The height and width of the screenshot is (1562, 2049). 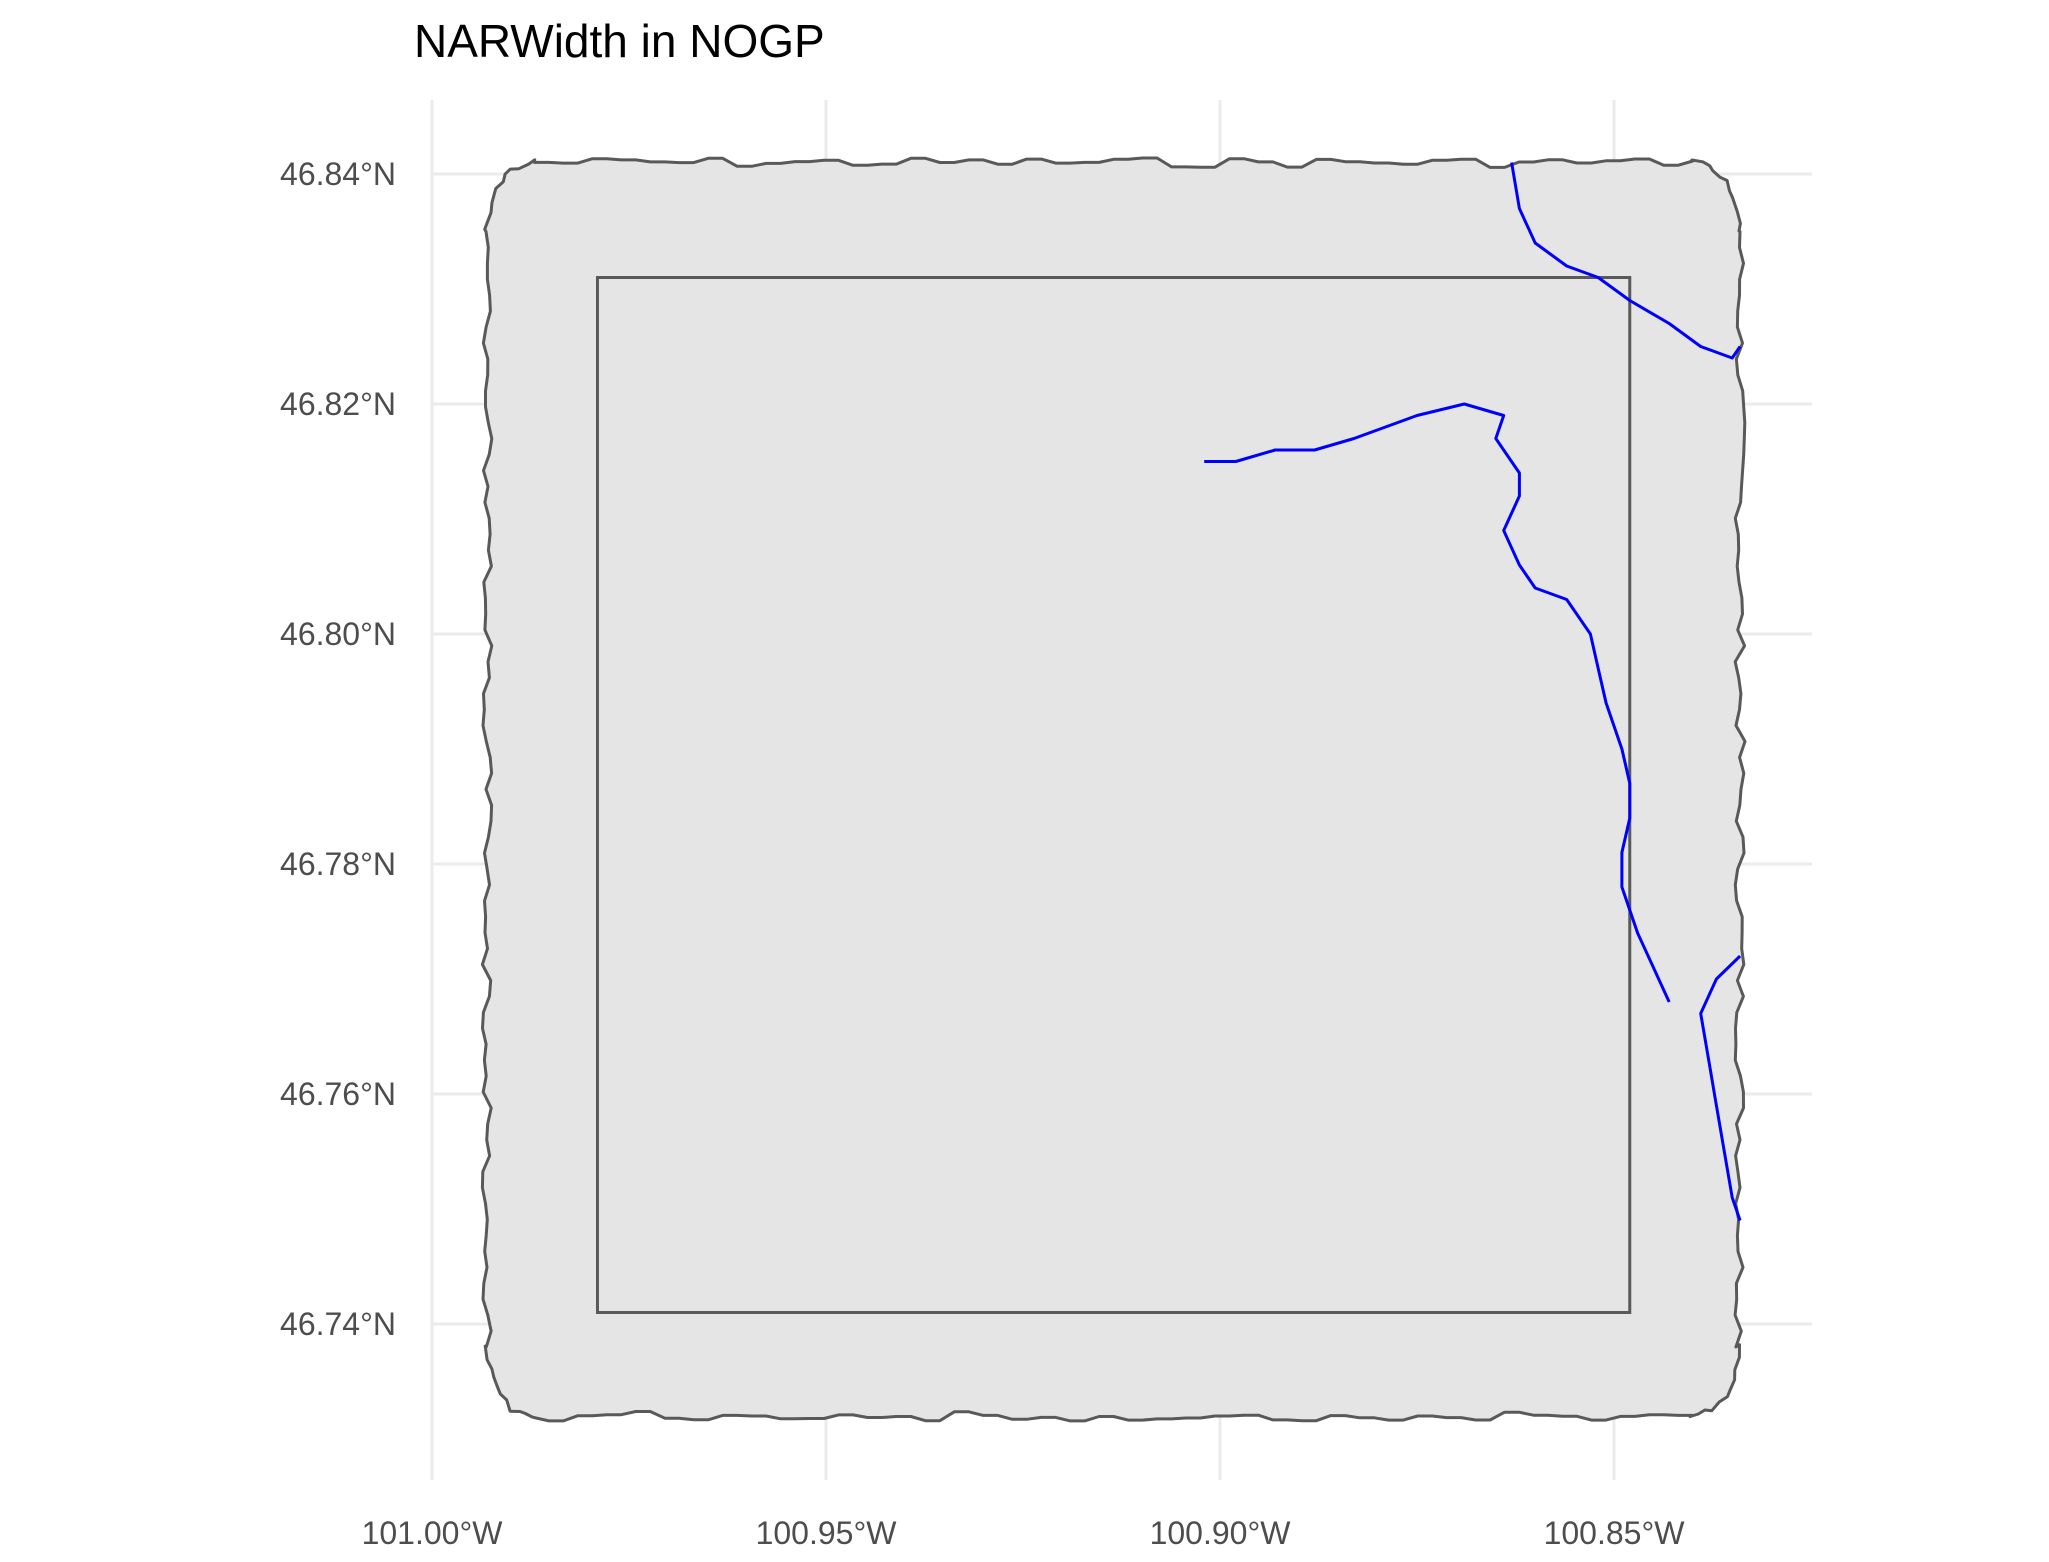 What do you see at coordinates (338, 1324) in the screenshot?
I see `y-tick-label-5: 46.74°N` at bounding box center [338, 1324].